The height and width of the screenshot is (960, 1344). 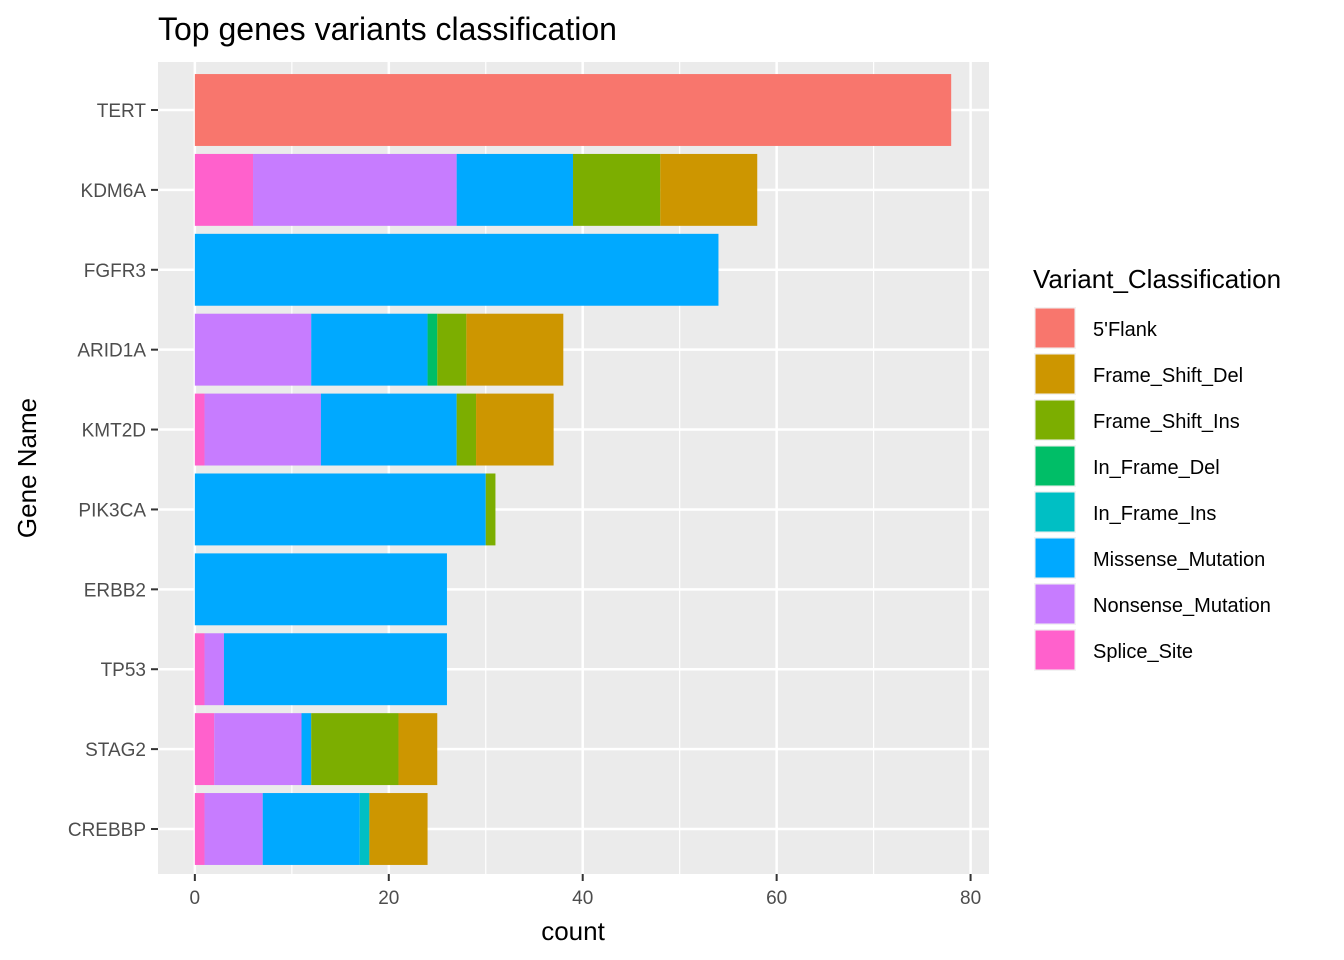 What do you see at coordinates (107, 830) in the screenshot?
I see `y-tick-label: CREBBP` at bounding box center [107, 830].